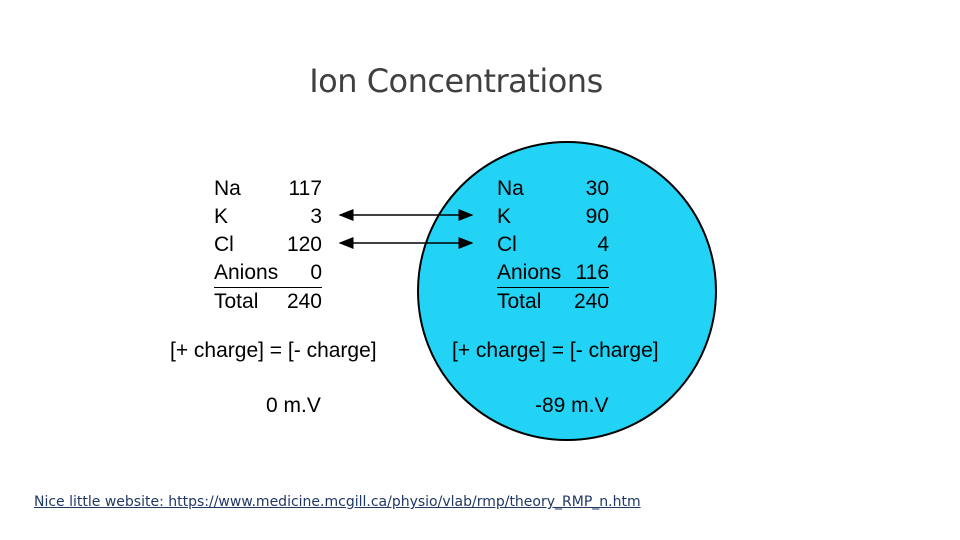  I want to click on ion-value: 120, so click(304, 244).